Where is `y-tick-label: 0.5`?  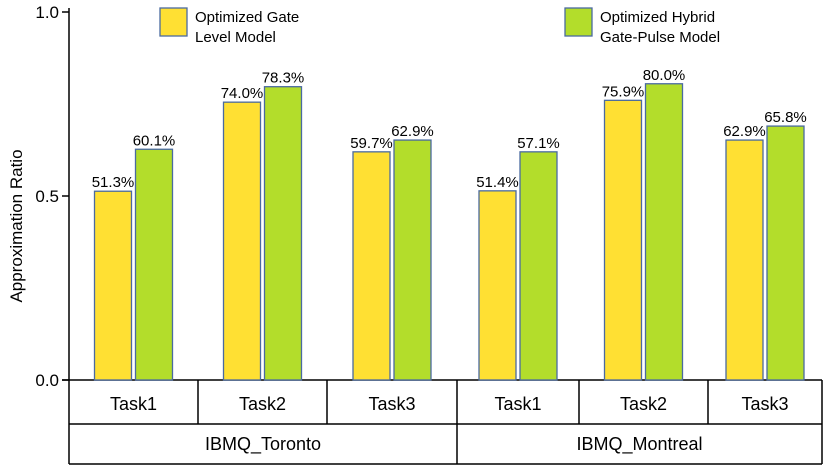
y-tick-label: 0.5 is located at coordinates (47, 196).